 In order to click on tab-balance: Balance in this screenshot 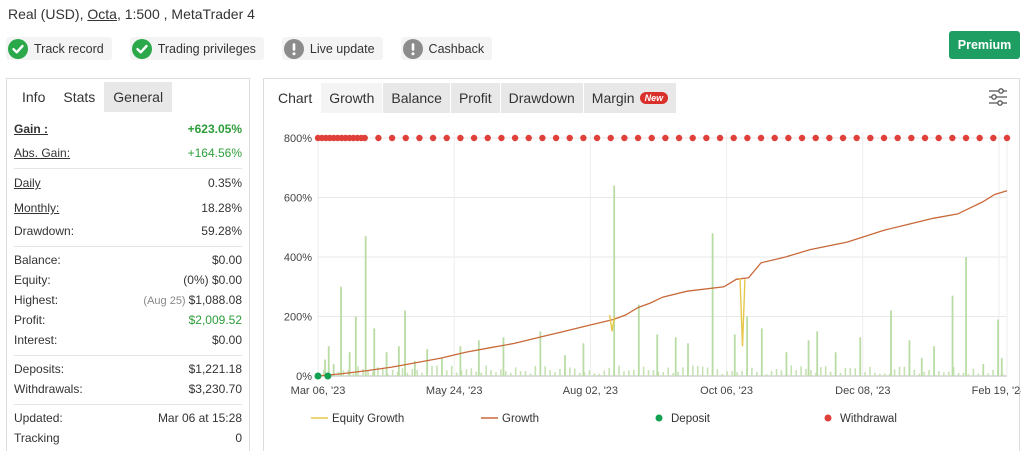, I will do `click(417, 98)`.